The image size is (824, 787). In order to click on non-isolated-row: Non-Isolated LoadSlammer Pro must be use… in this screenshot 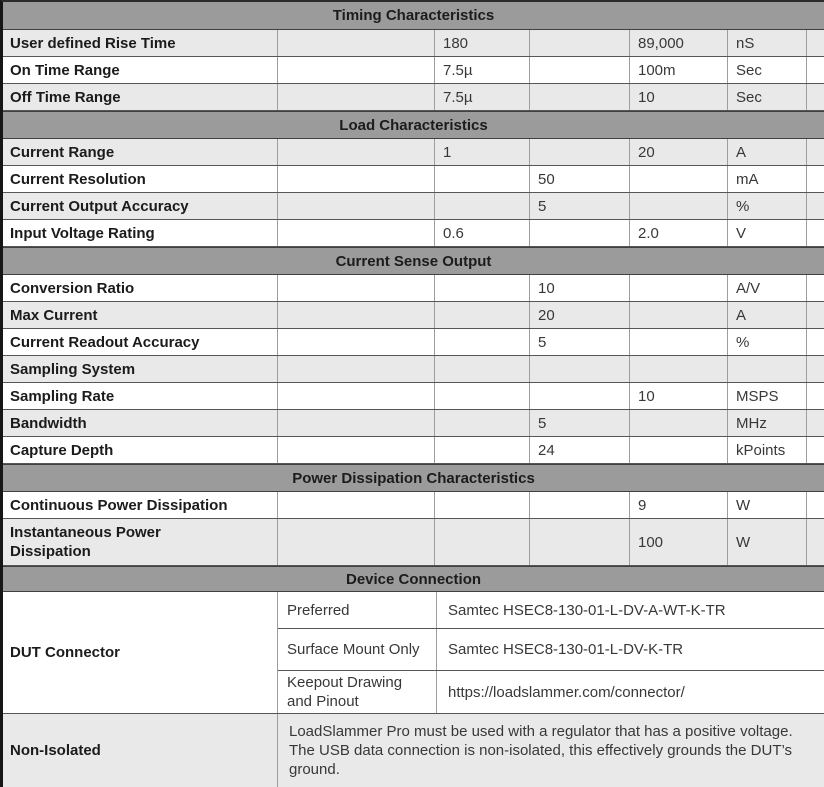, I will do `click(413, 750)`.